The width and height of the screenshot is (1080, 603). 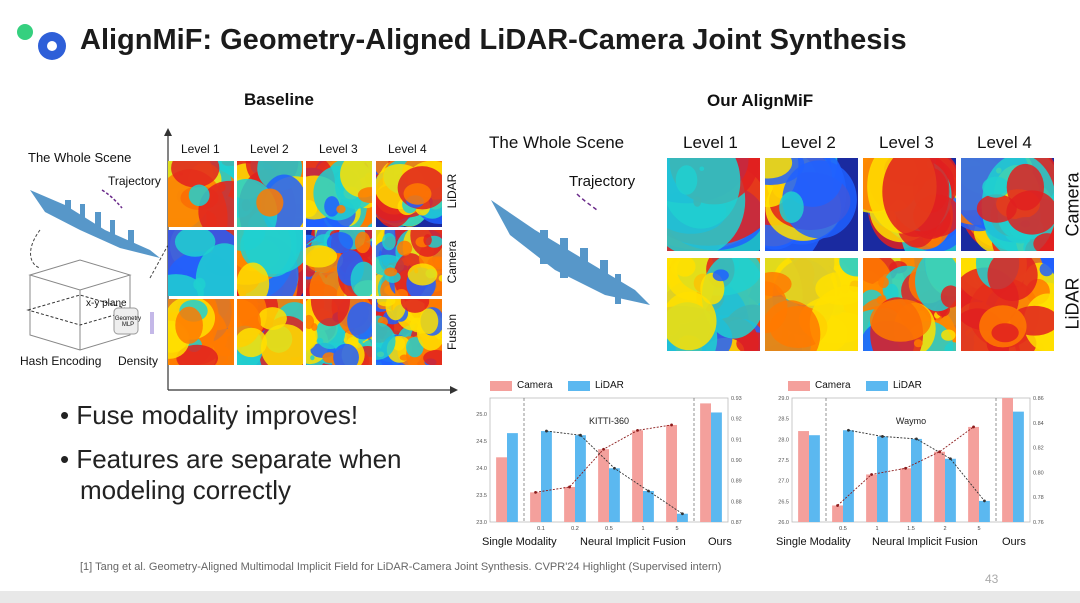 What do you see at coordinates (710, 142) in the screenshot?
I see `ours-level-1: Level 1` at bounding box center [710, 142].